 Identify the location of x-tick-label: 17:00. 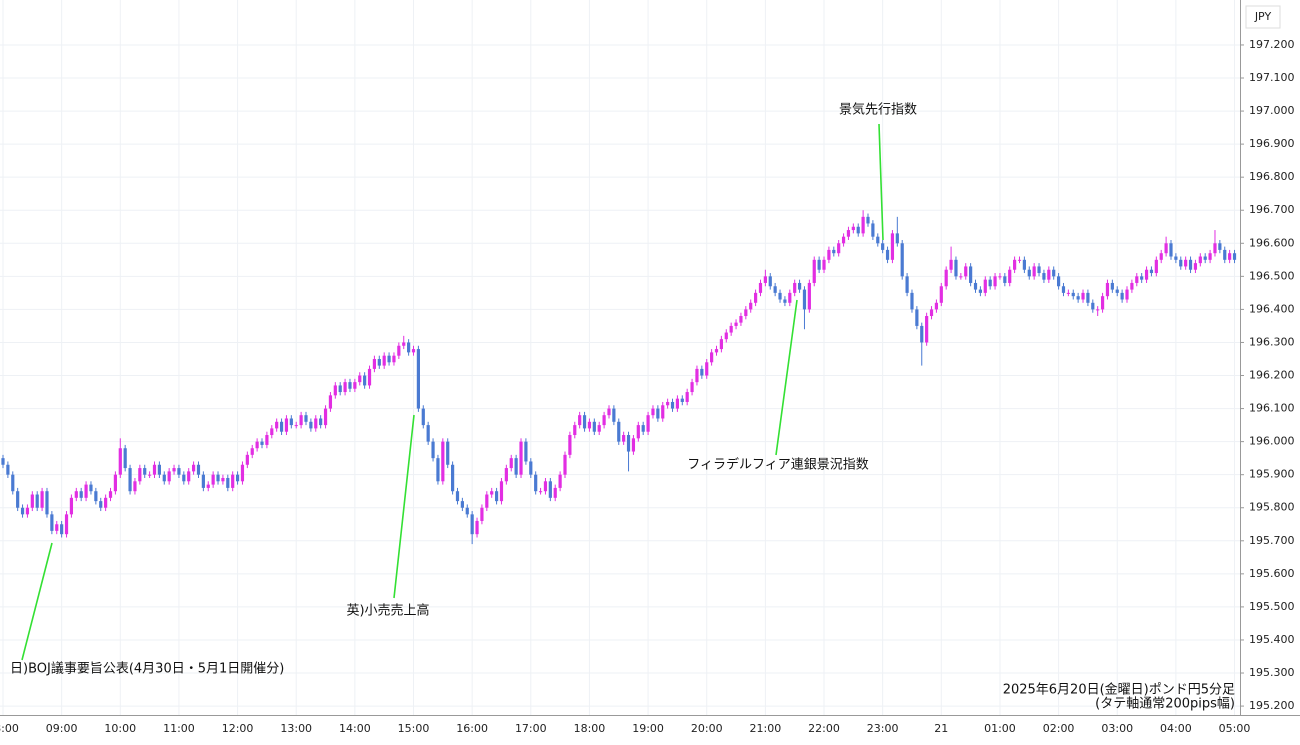
(531, 728).